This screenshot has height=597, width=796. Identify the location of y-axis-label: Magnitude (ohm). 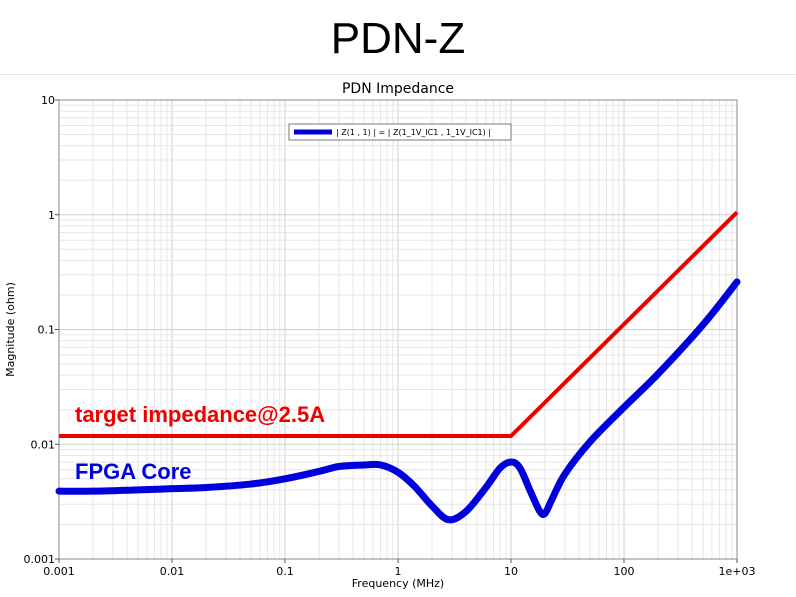
(10, 329).